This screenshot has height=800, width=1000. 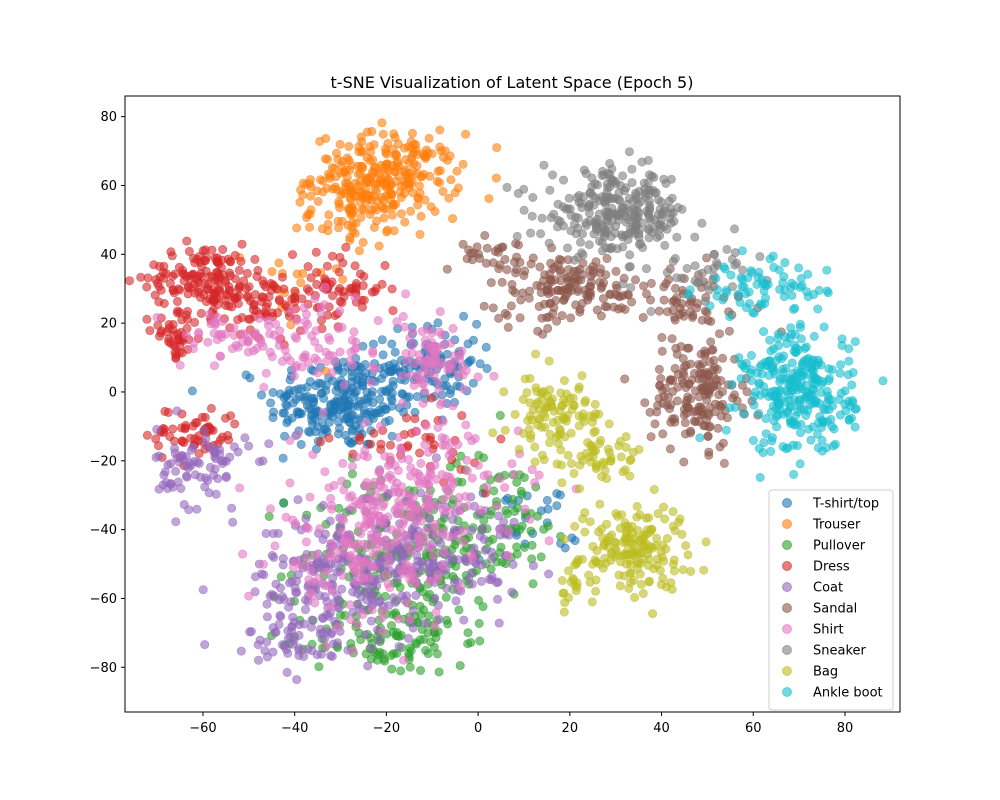 I want to click on legend-label: Bag, so click(x=825, y=672).